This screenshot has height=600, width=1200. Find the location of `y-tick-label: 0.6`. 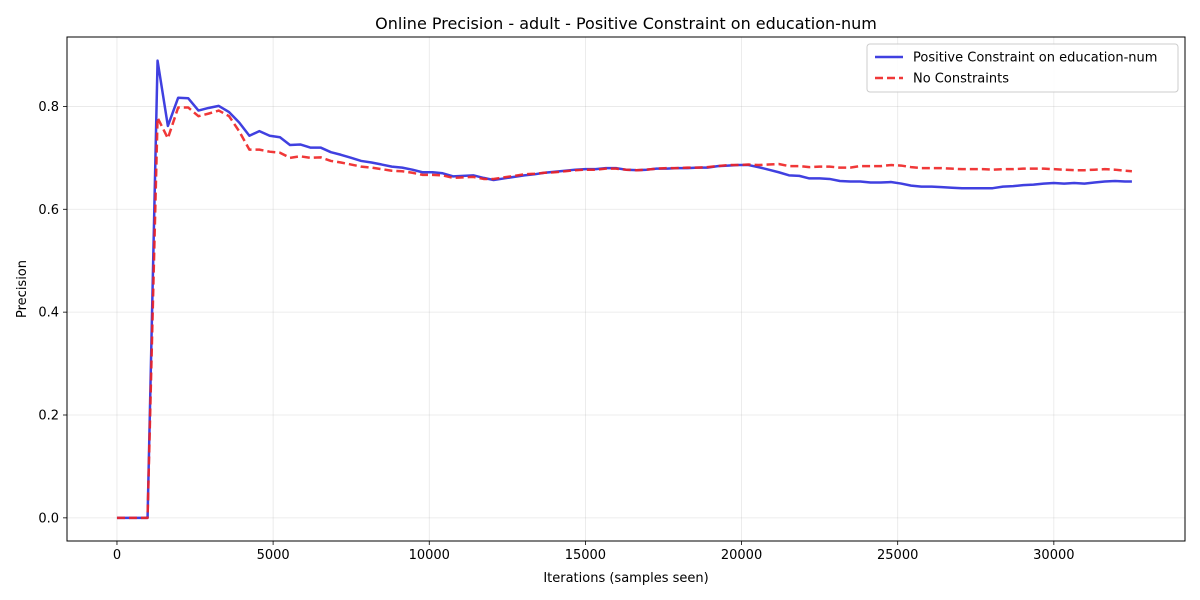

y-tick-label: 0.6 is located at coordinates (48, 210).